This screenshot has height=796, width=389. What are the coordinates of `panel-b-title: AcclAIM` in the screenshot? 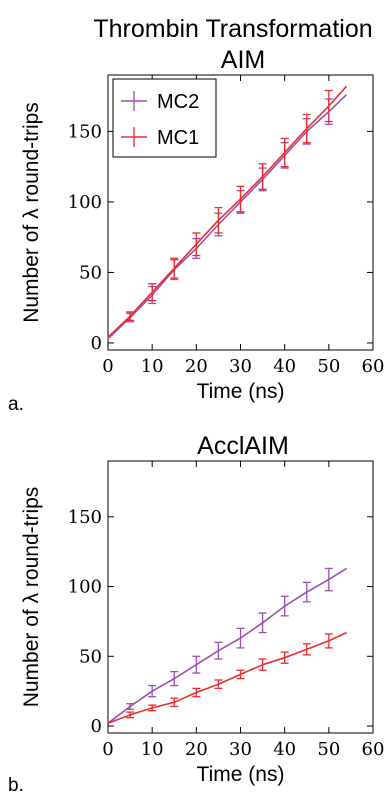 It's located at (243, 446).